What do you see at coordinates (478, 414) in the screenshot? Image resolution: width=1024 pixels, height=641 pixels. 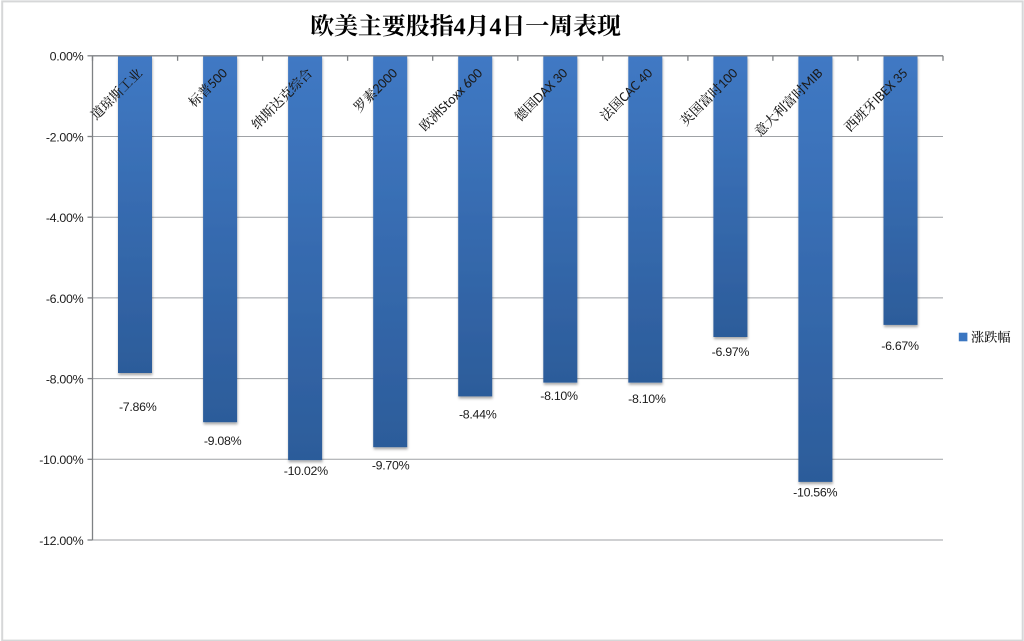 I see `svg-text: -8.44%` at bounding box center [478, 414].